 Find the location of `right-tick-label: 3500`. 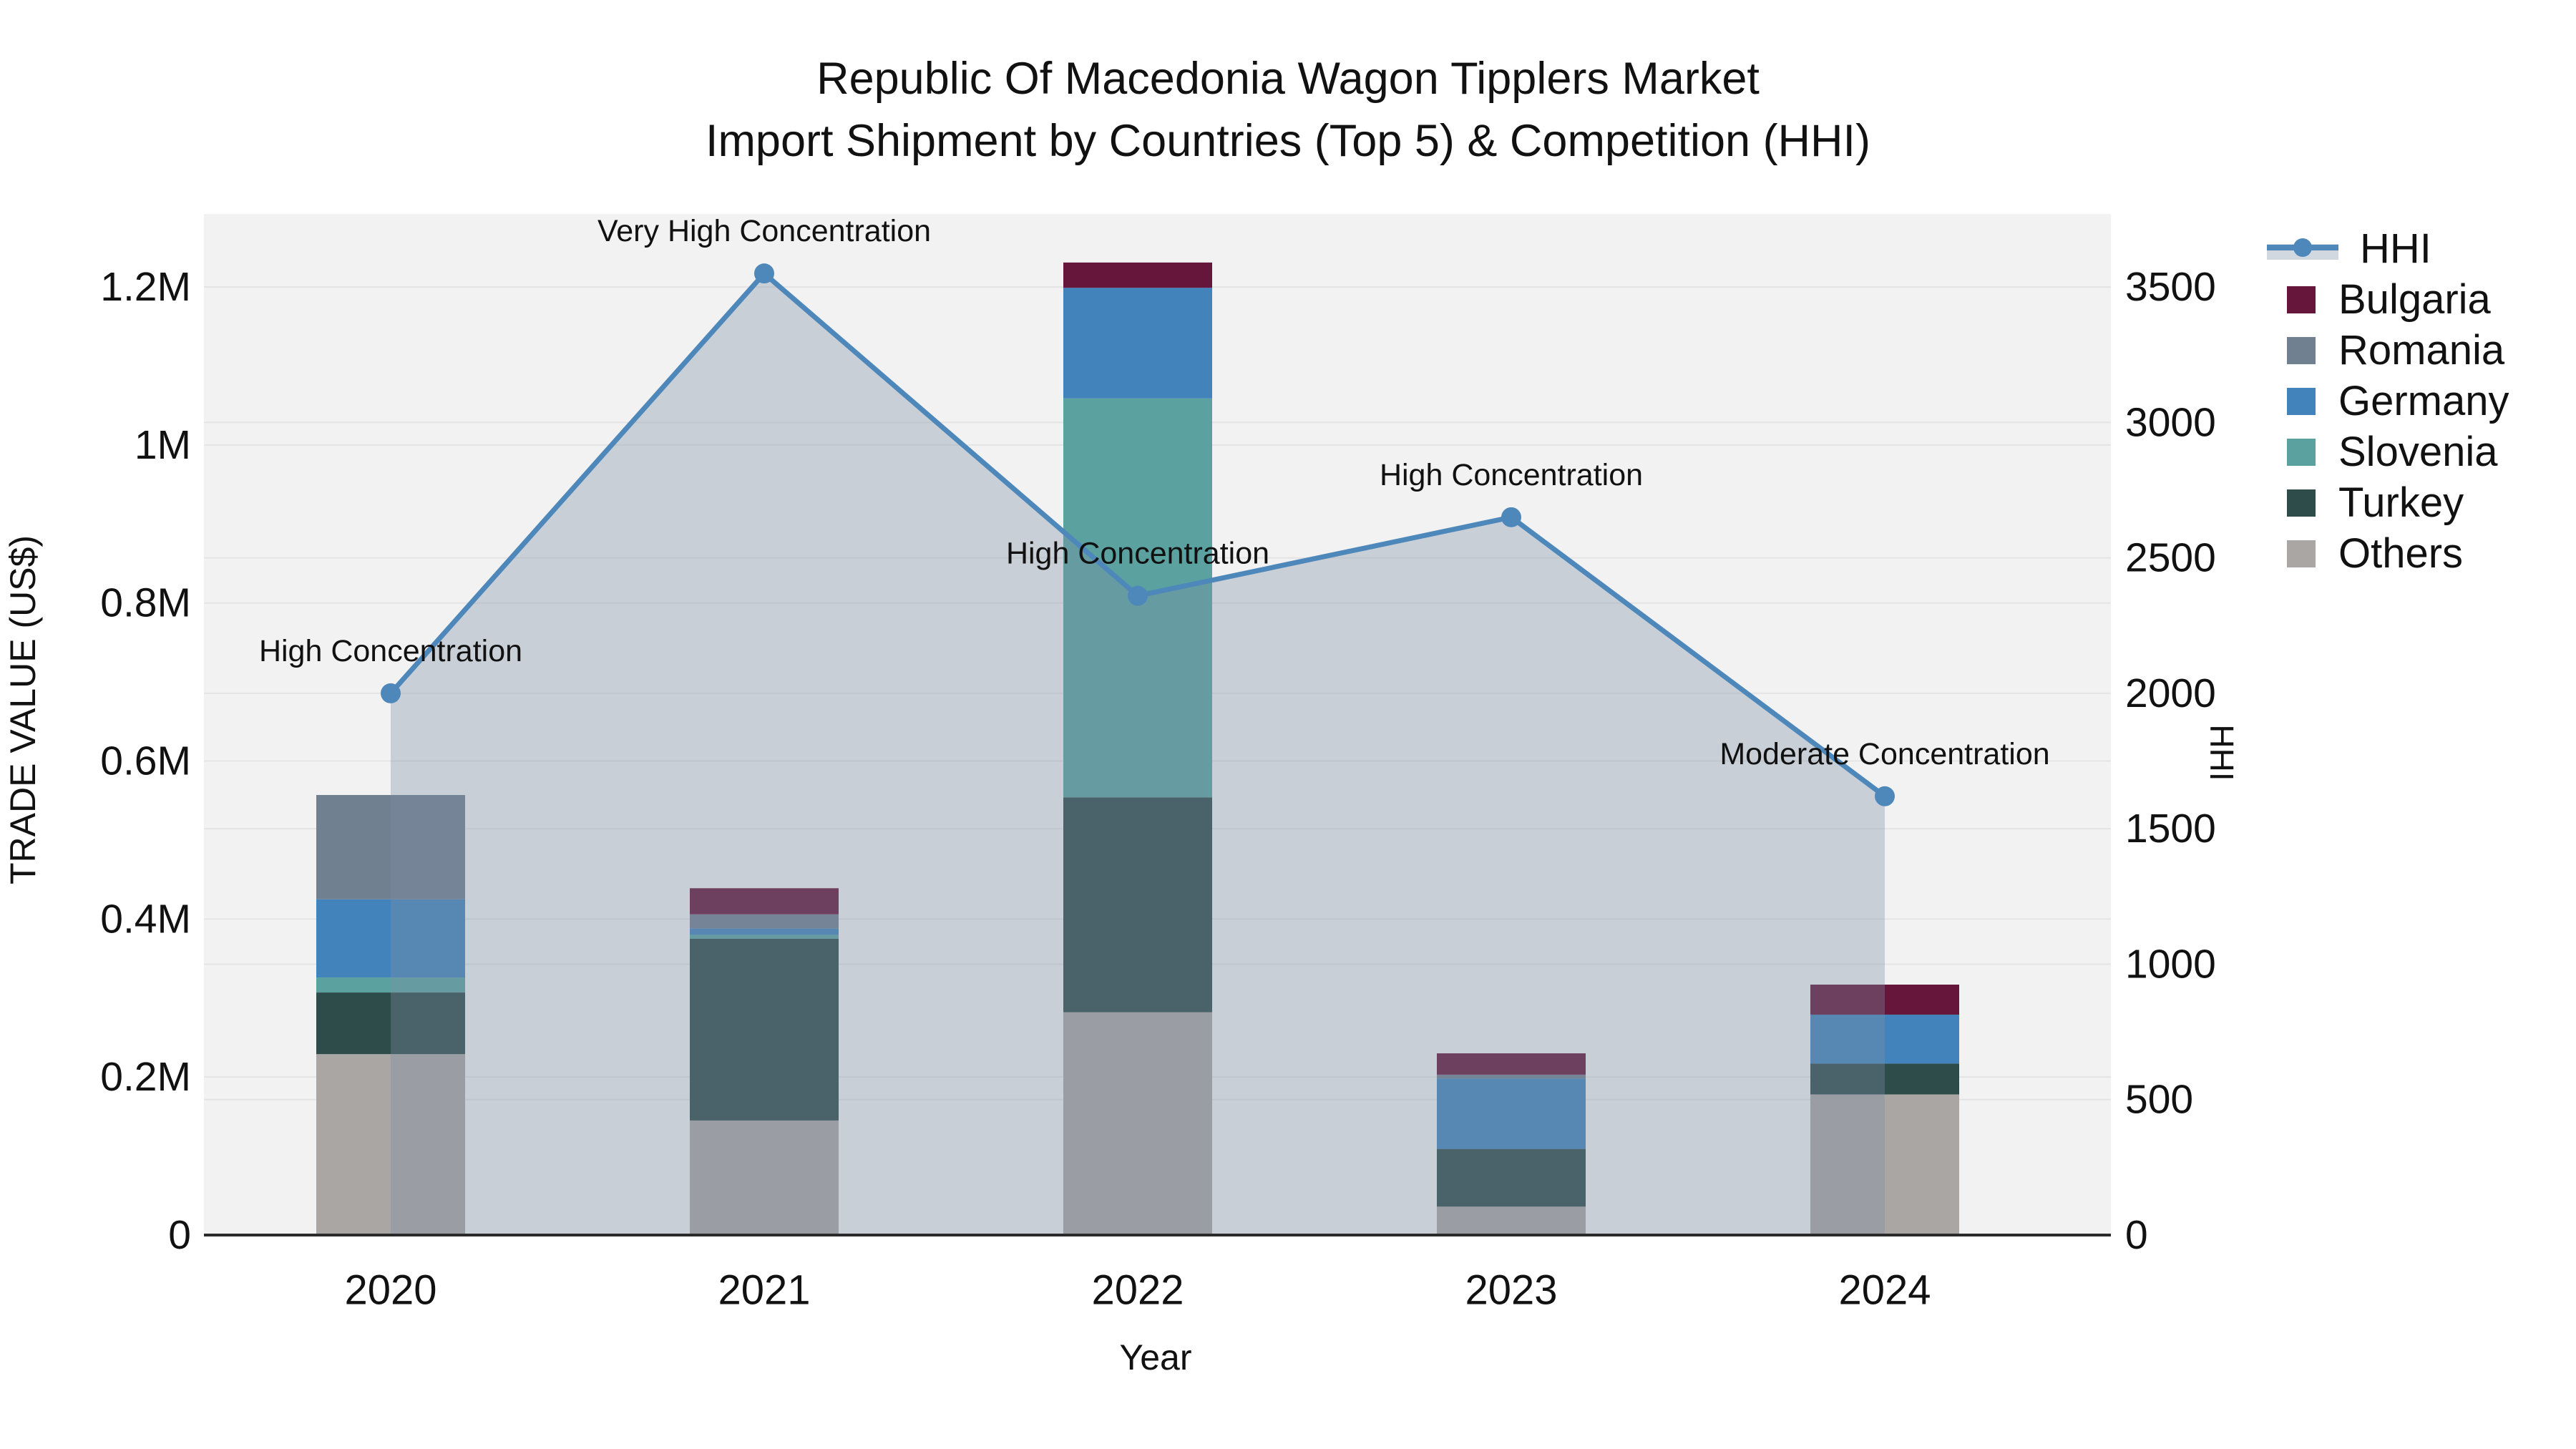

right-tick-label: 3500 is located at coordinates (2170, 287).